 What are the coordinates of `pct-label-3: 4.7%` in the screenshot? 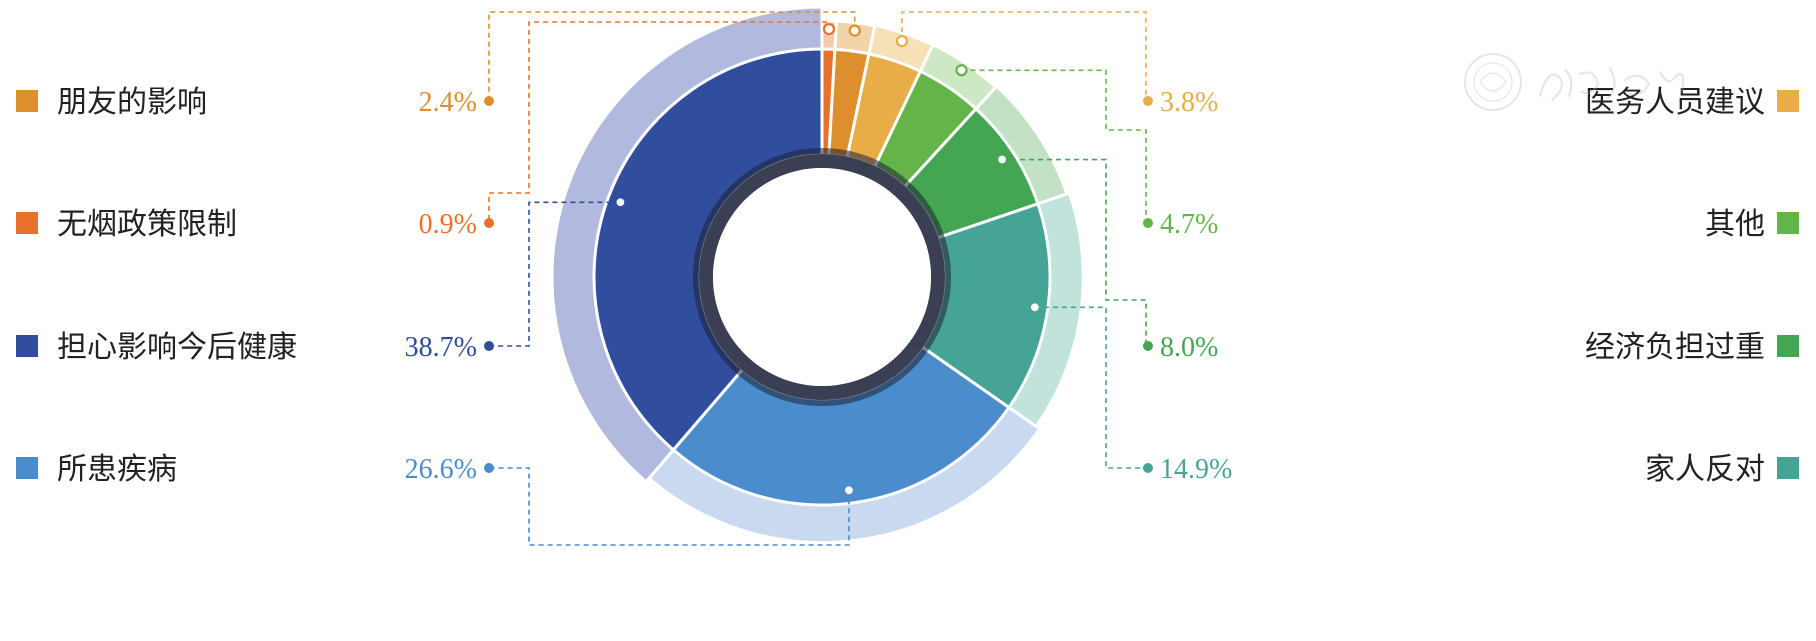 It's located at (1189, 224).